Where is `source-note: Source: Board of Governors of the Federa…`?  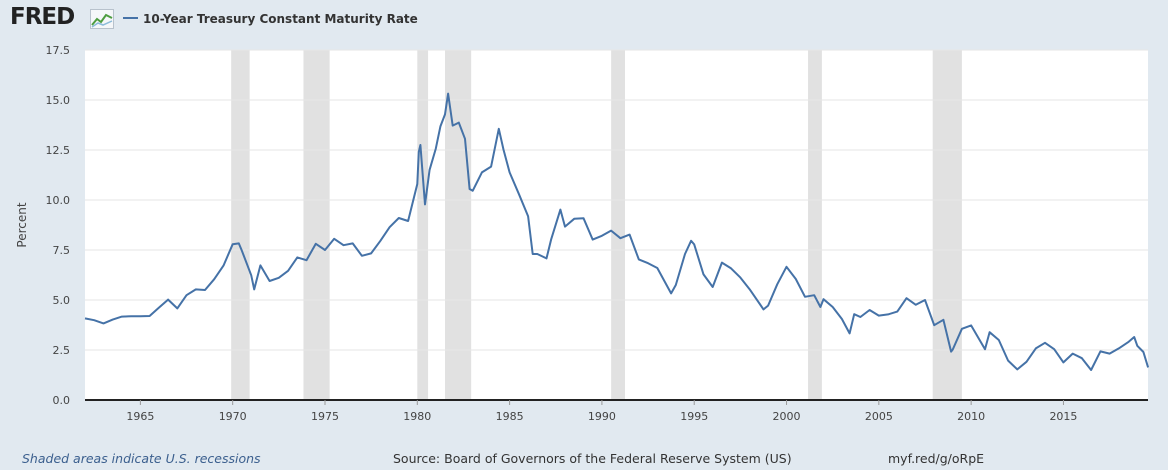
source-note: Source: Board of Governors of the Federa… is located at coordinates (592, 458).